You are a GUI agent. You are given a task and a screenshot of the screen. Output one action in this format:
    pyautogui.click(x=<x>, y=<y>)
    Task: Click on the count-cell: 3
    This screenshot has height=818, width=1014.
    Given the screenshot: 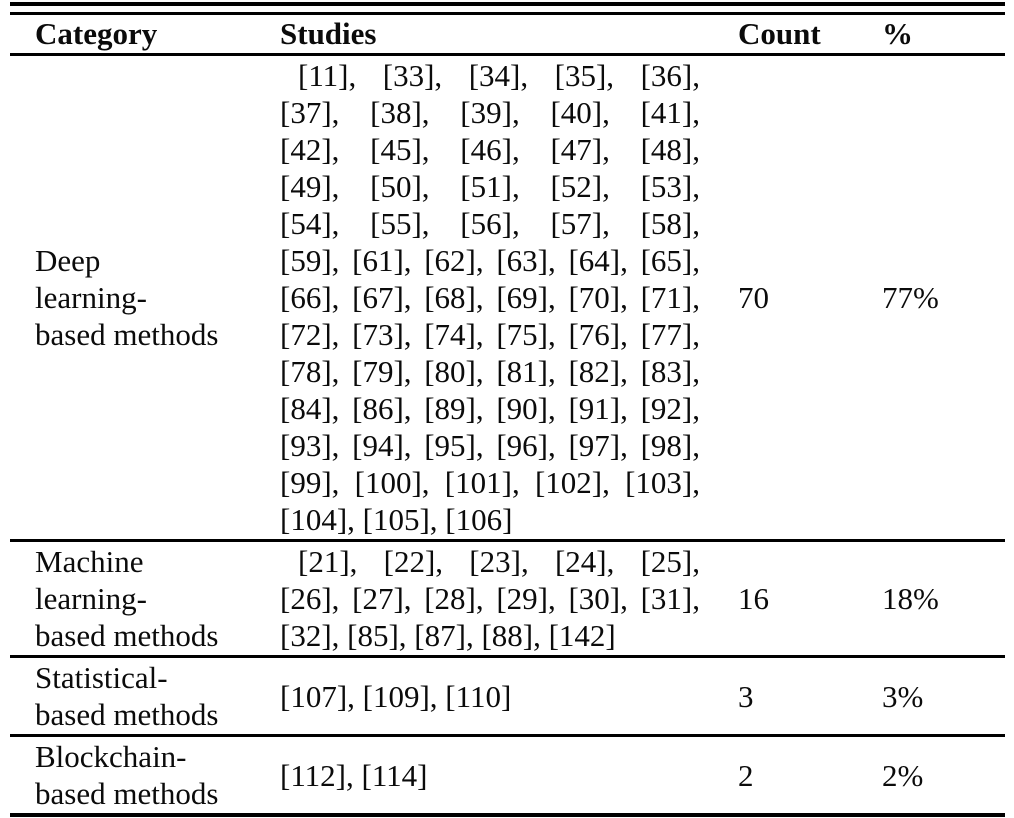 What is the action you would take?
    pyautogui.click(x=746, y=696)
    